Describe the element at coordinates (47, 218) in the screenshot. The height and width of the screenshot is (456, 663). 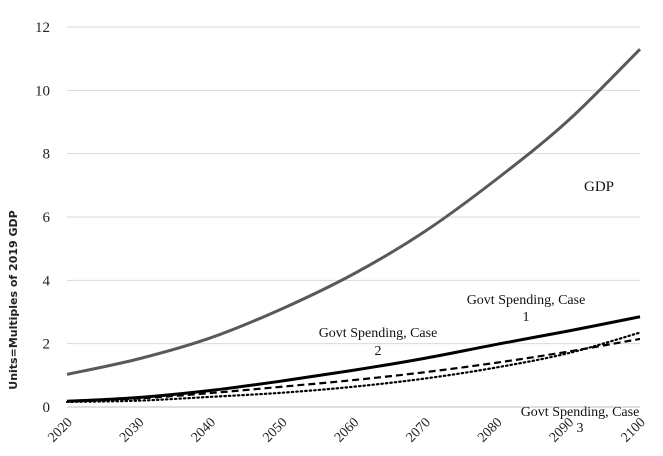
I see `y-tick-label: 6` at that location.